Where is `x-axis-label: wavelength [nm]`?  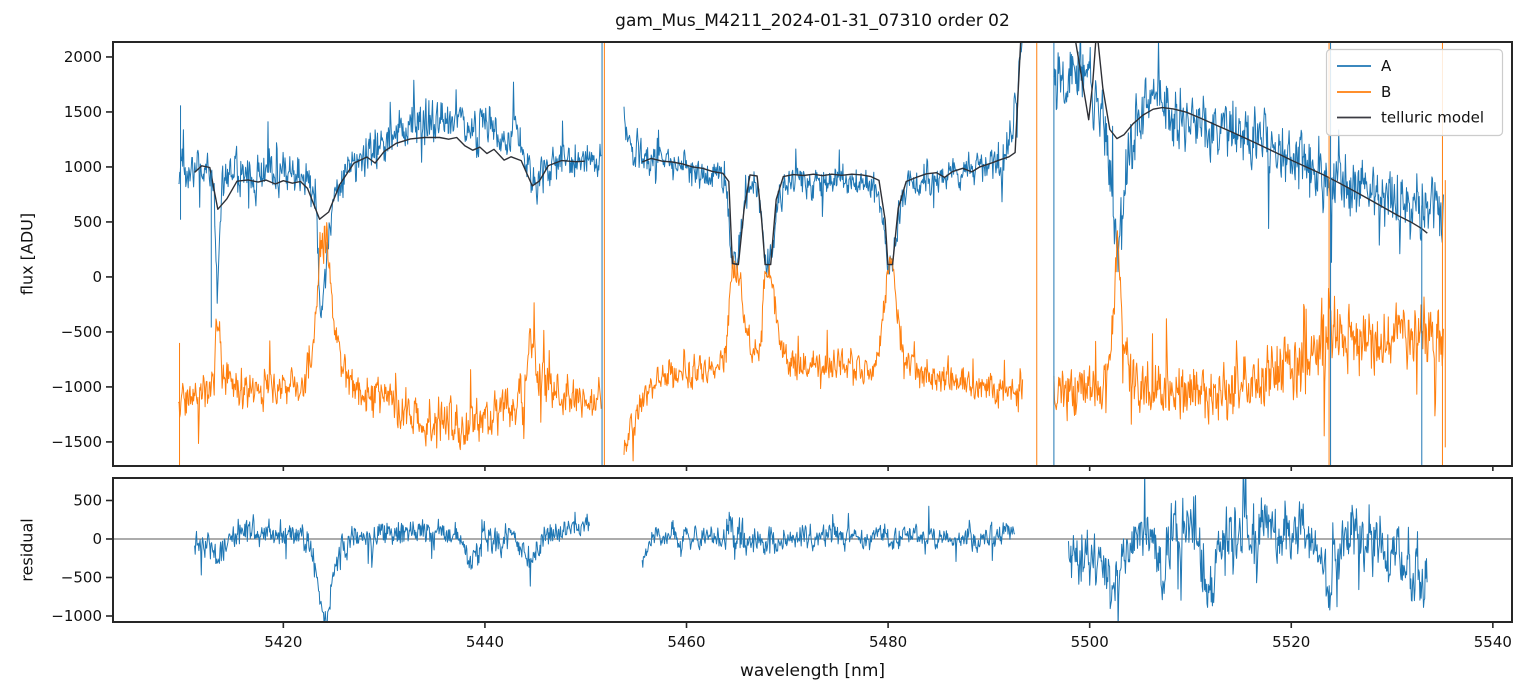 x-axis-label: wavelength [nm] is located at coordinates (812, 671).